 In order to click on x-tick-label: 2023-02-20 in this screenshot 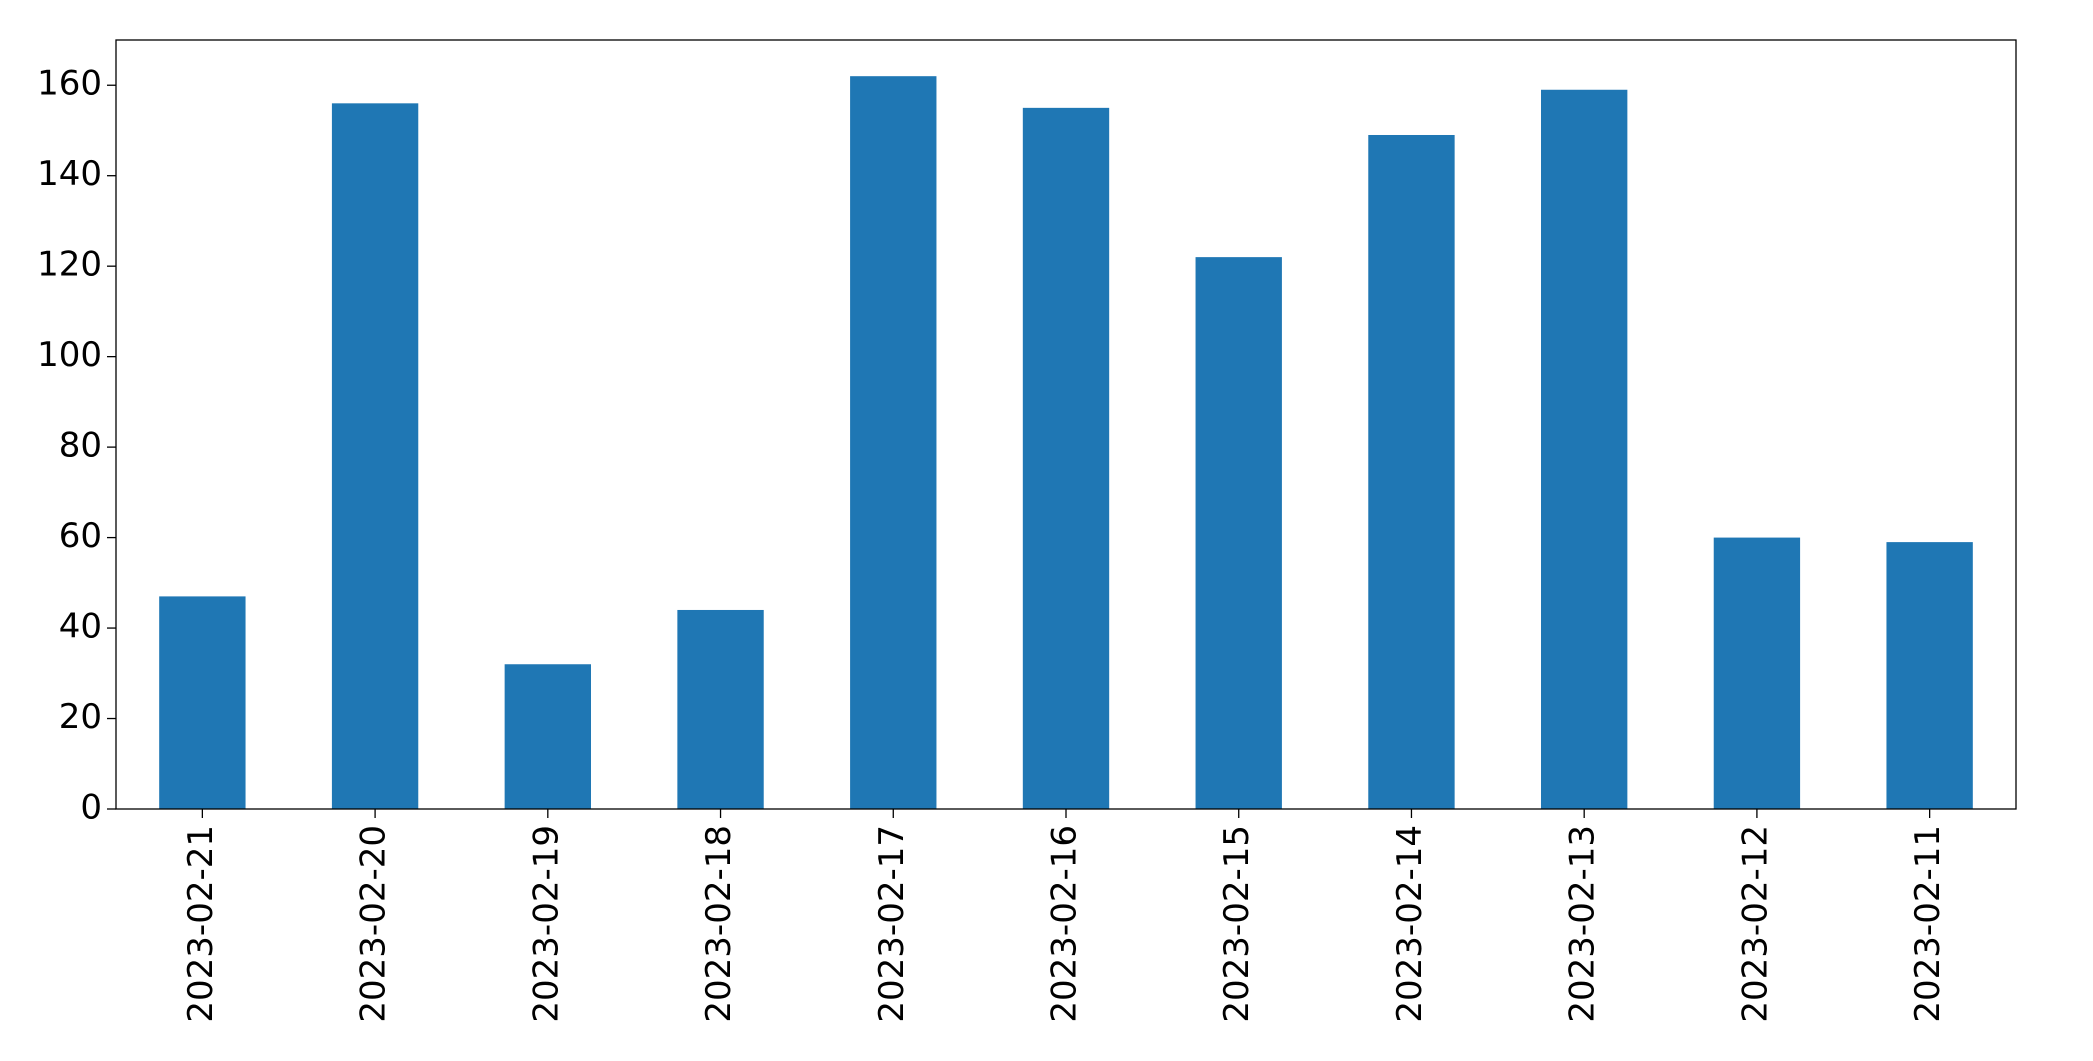, I will do `click(374, 924)`.